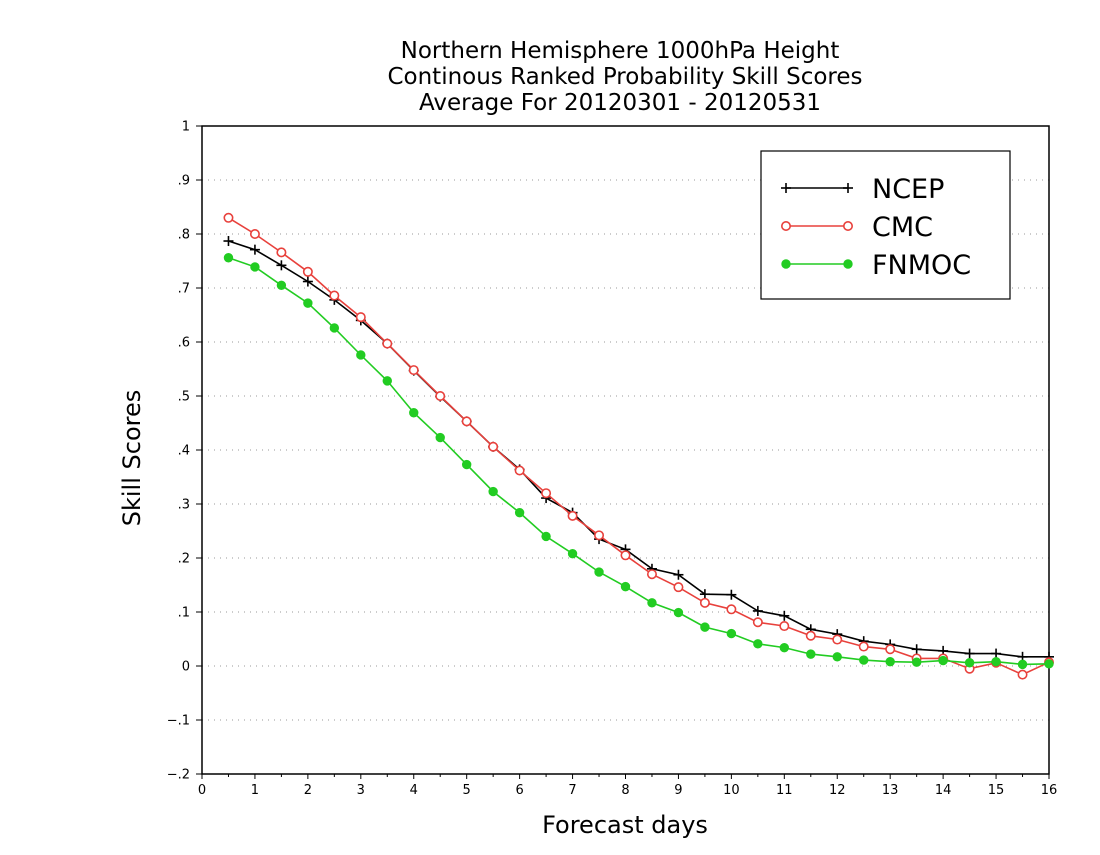  Describe the element at coordinates (202, 790) in the screenshot. I see `x-tick-label: 0` at that location.